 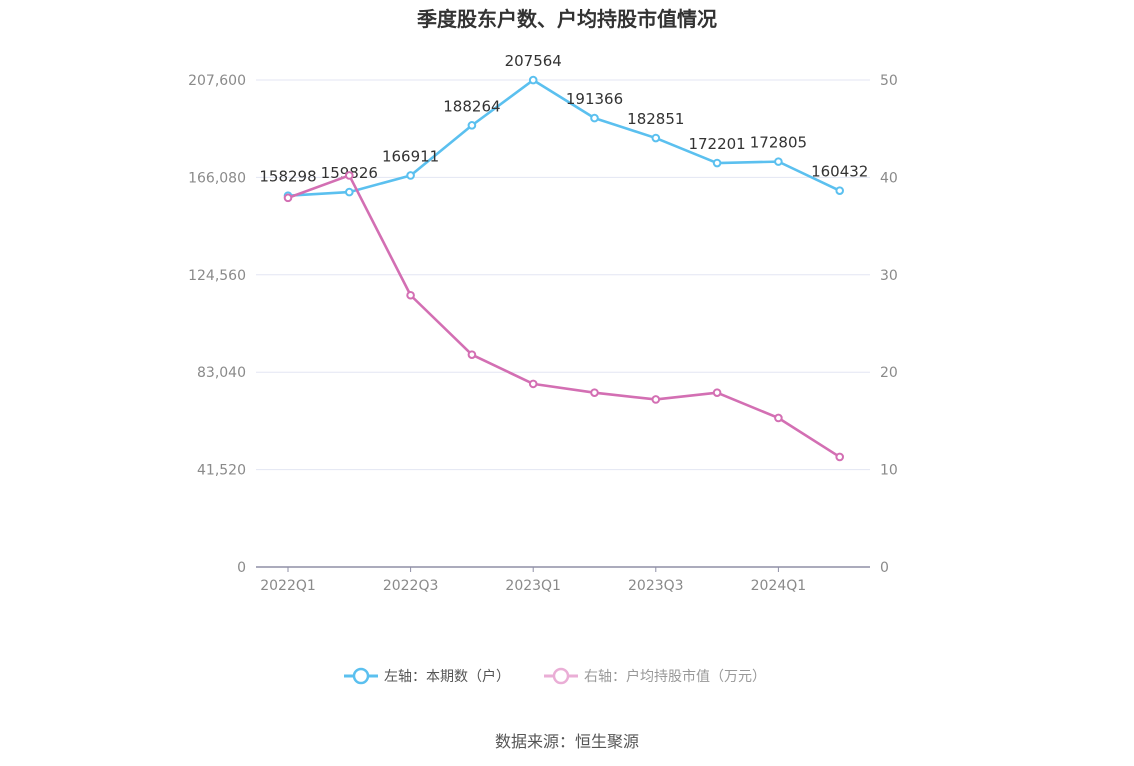 What do you see at coordinates (567, 741) in the screenshot?
I see `source-note: 数据来源：恒生聚源` at bounding box center [567, 741].